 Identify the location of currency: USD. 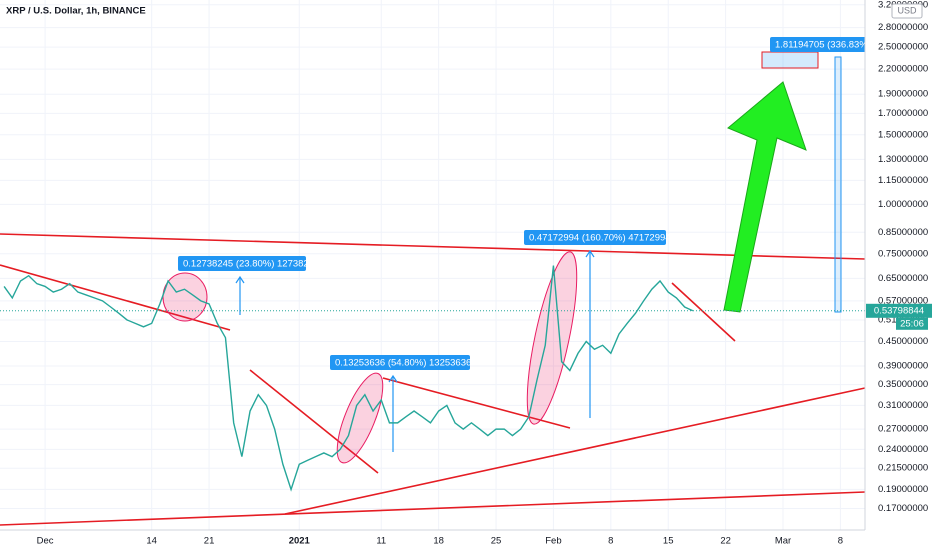
(907, 10).